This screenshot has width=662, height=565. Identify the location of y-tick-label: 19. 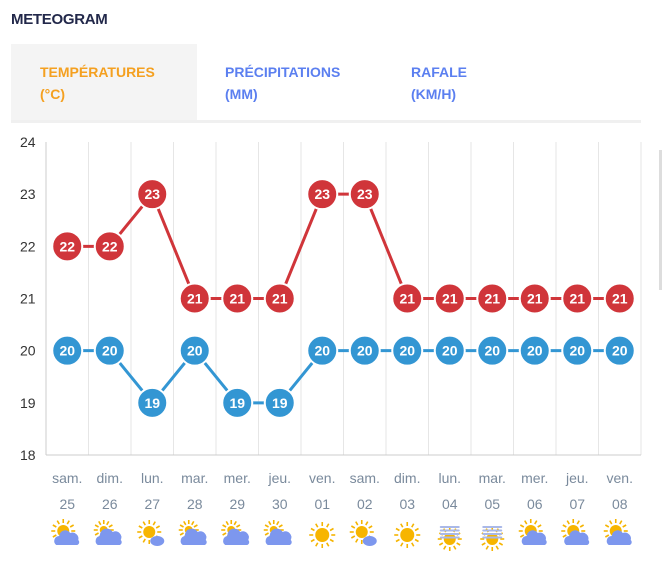
(28, 403).